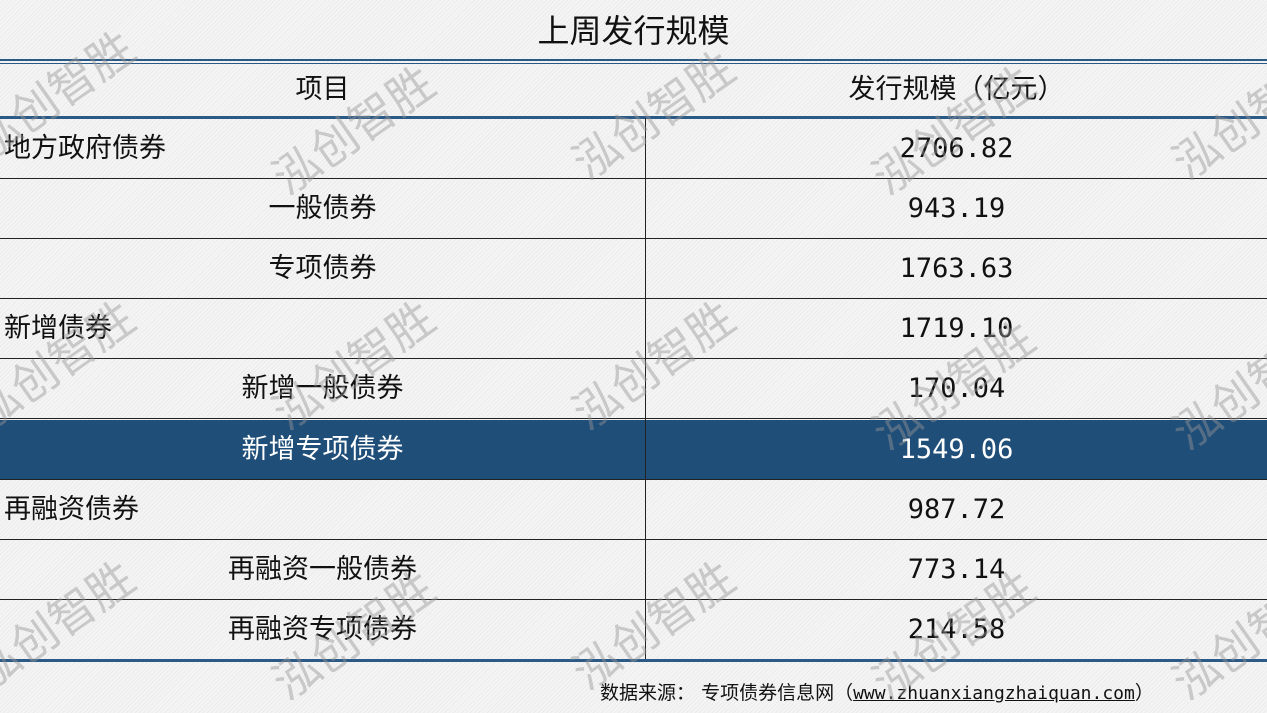 The width and height of the screenshot is (1267, 713). I want to click on table-row: 新增债券 1719.10, so click(633, 329).